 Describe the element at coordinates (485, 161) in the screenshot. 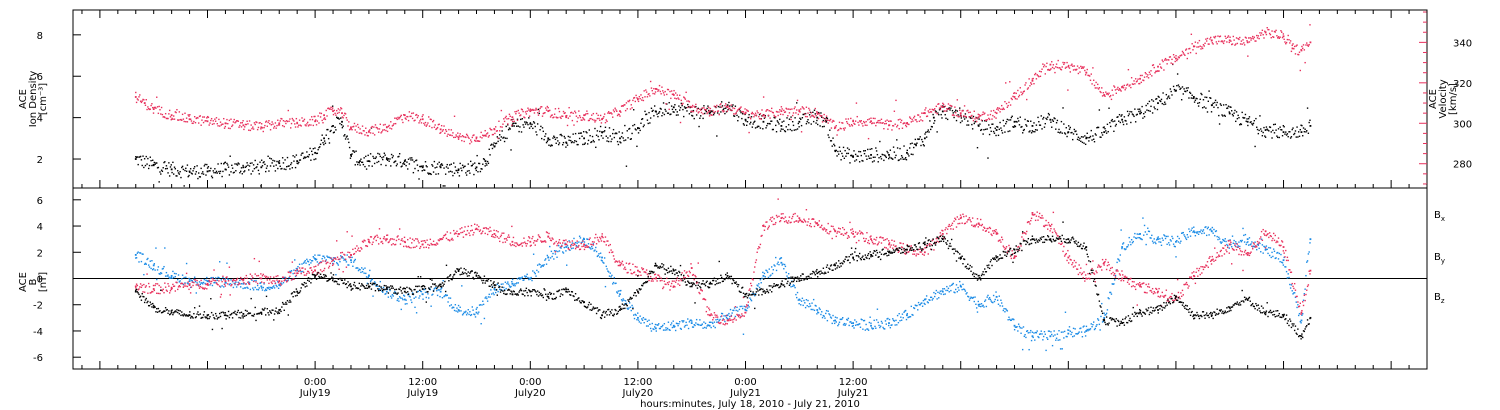

I see `density-point` at that location.